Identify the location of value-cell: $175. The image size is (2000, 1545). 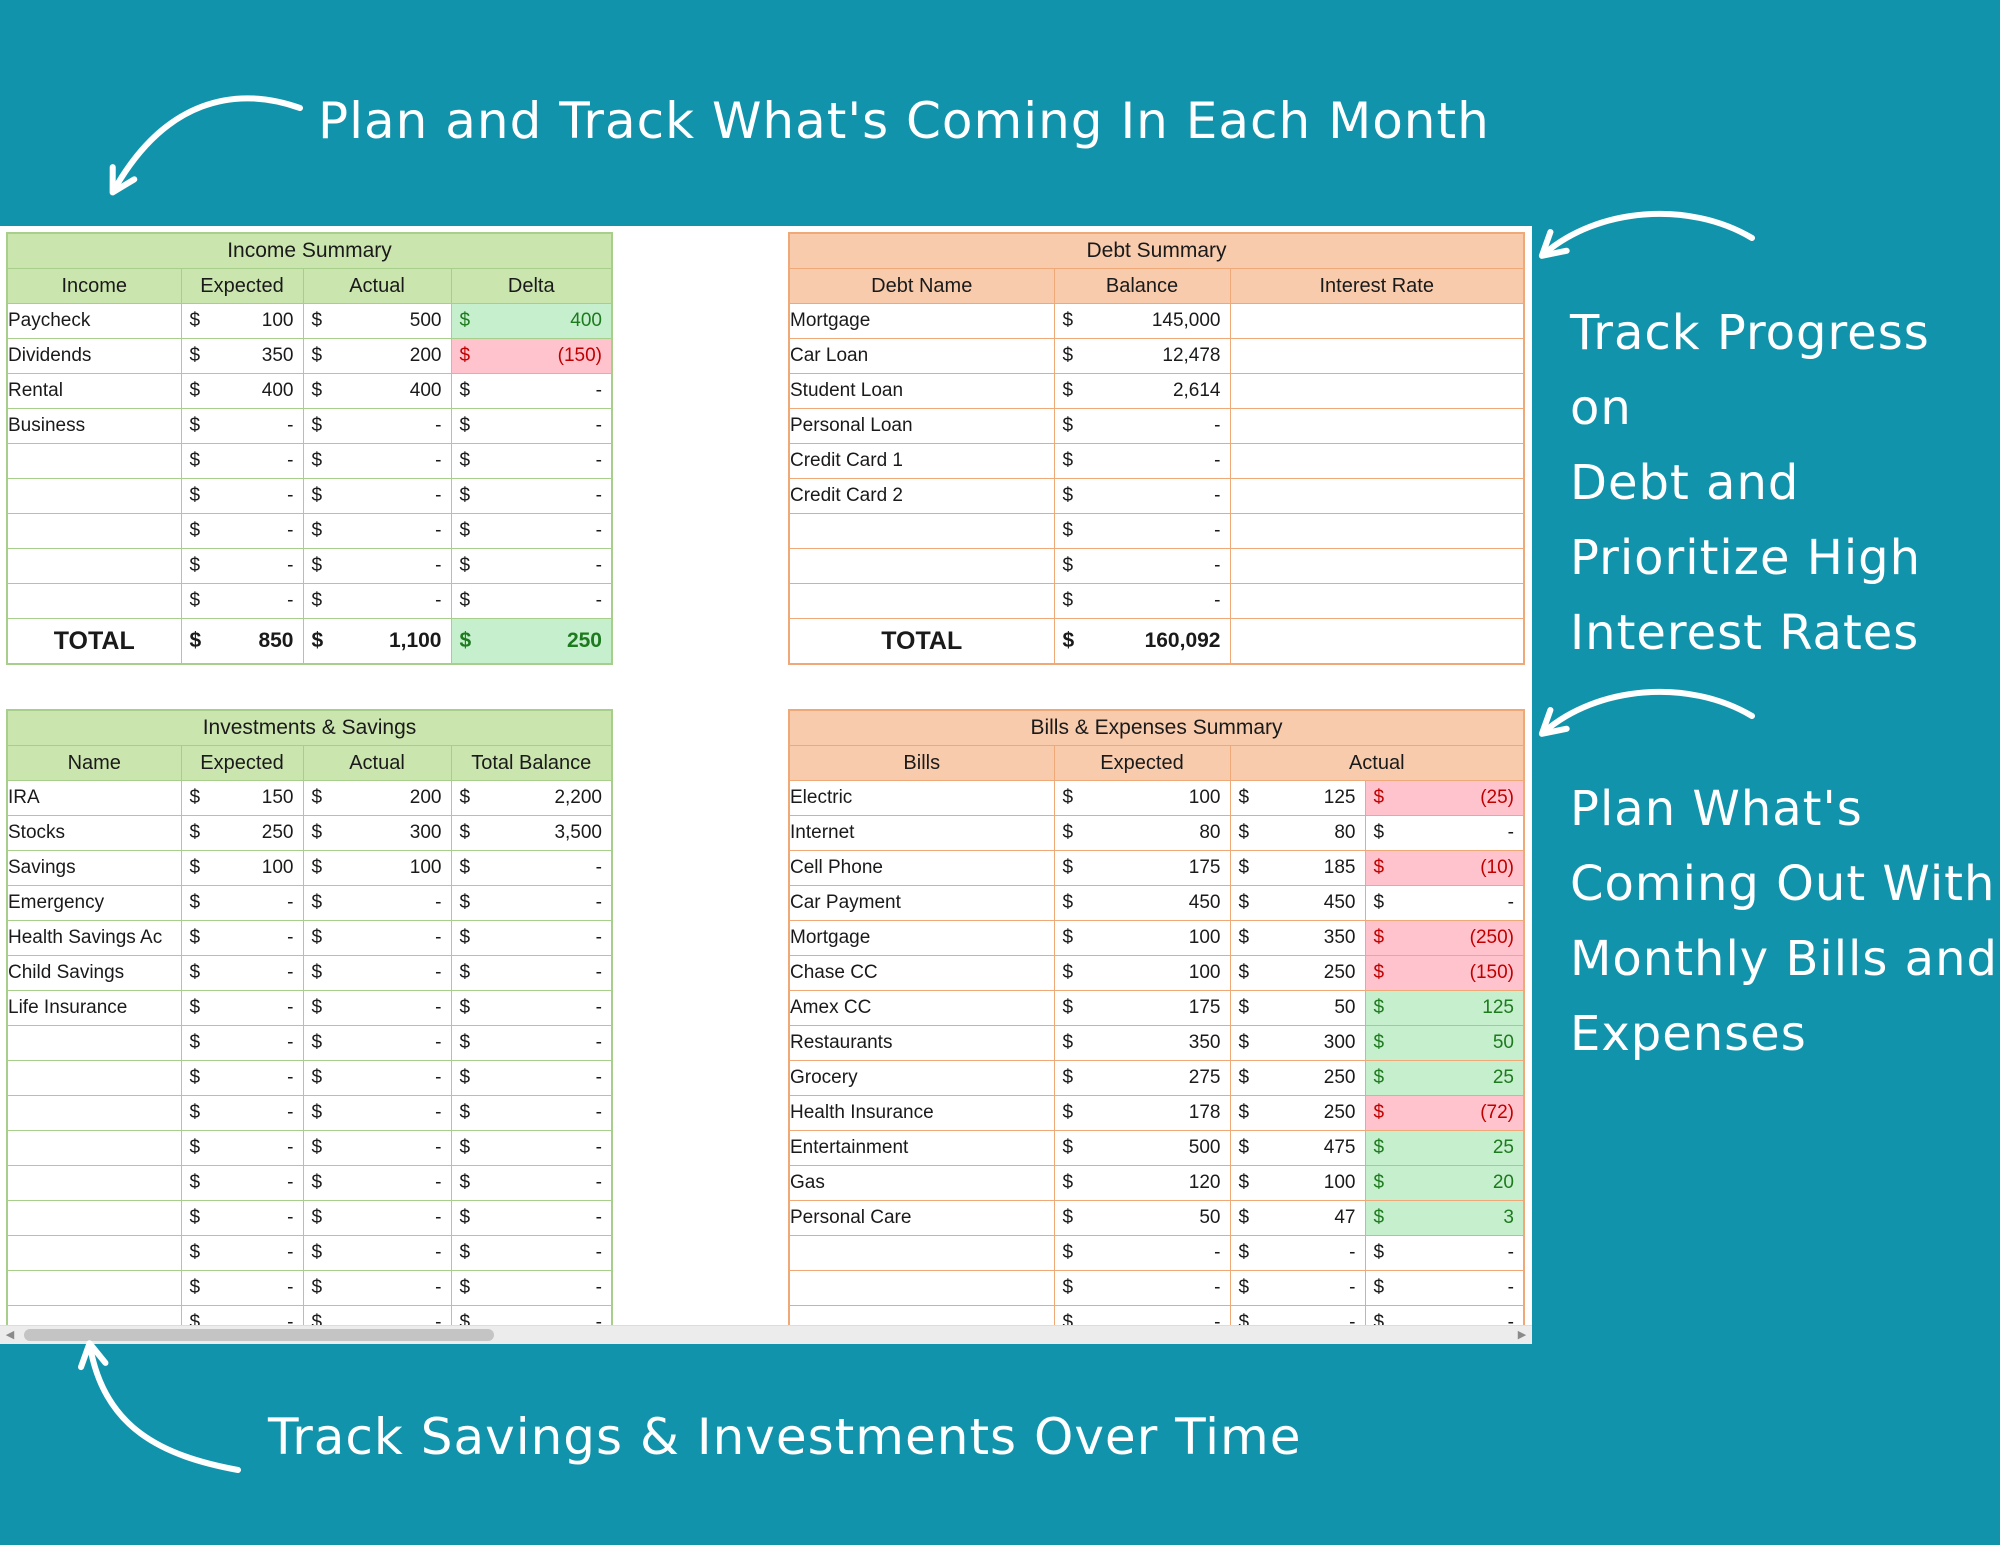
(1142, 1008).